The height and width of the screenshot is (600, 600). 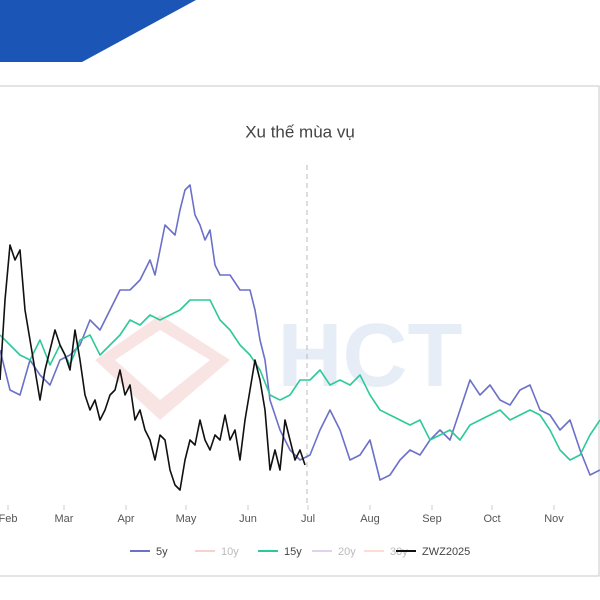 What do you see at coordinates (347, 552) in the screenshot?
I see `legend-label: 20y` at bounding box center [347, 552].